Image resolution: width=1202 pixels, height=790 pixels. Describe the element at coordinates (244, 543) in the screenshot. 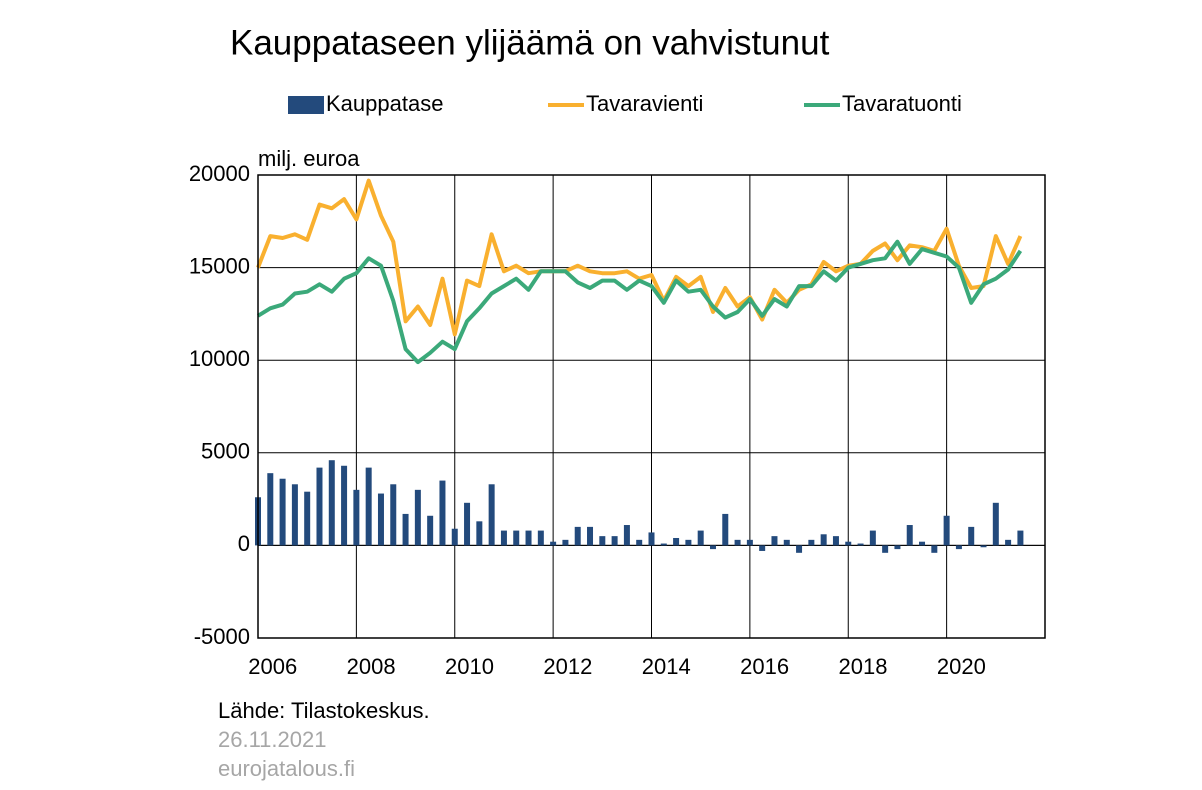

I see `y-tick-label: 0` at that location.